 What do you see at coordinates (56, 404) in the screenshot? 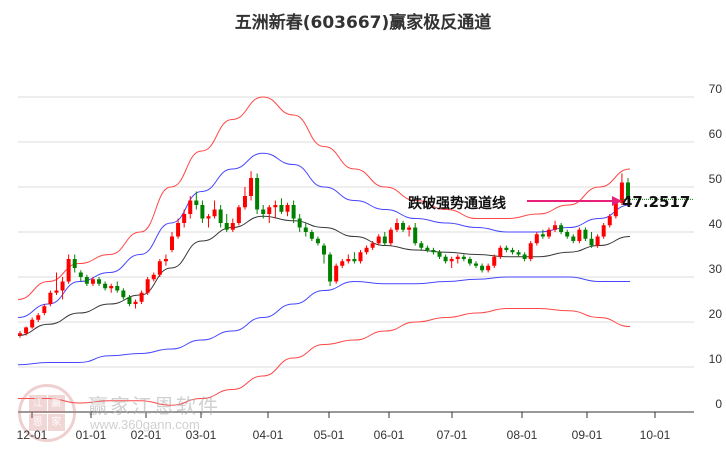
I see `watermark-logo-char: 赢` at bounding box center [56, 404].